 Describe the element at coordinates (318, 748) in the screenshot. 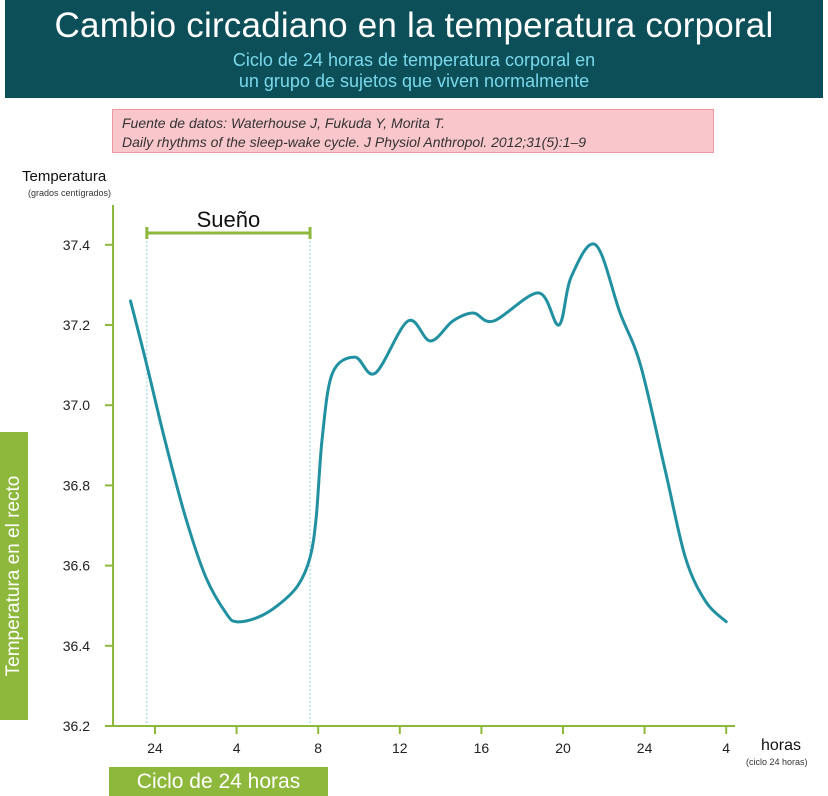

I see `x-tick-label: 8` at that location.